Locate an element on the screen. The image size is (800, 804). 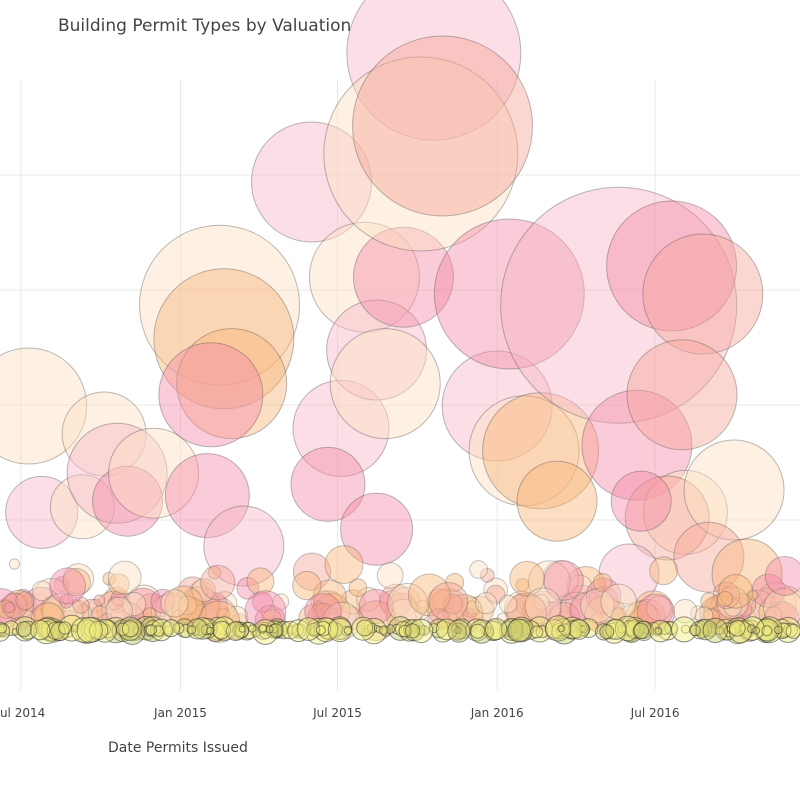
chart-title: Building Permit Types by Valuation is located at coordinates (205, 26).